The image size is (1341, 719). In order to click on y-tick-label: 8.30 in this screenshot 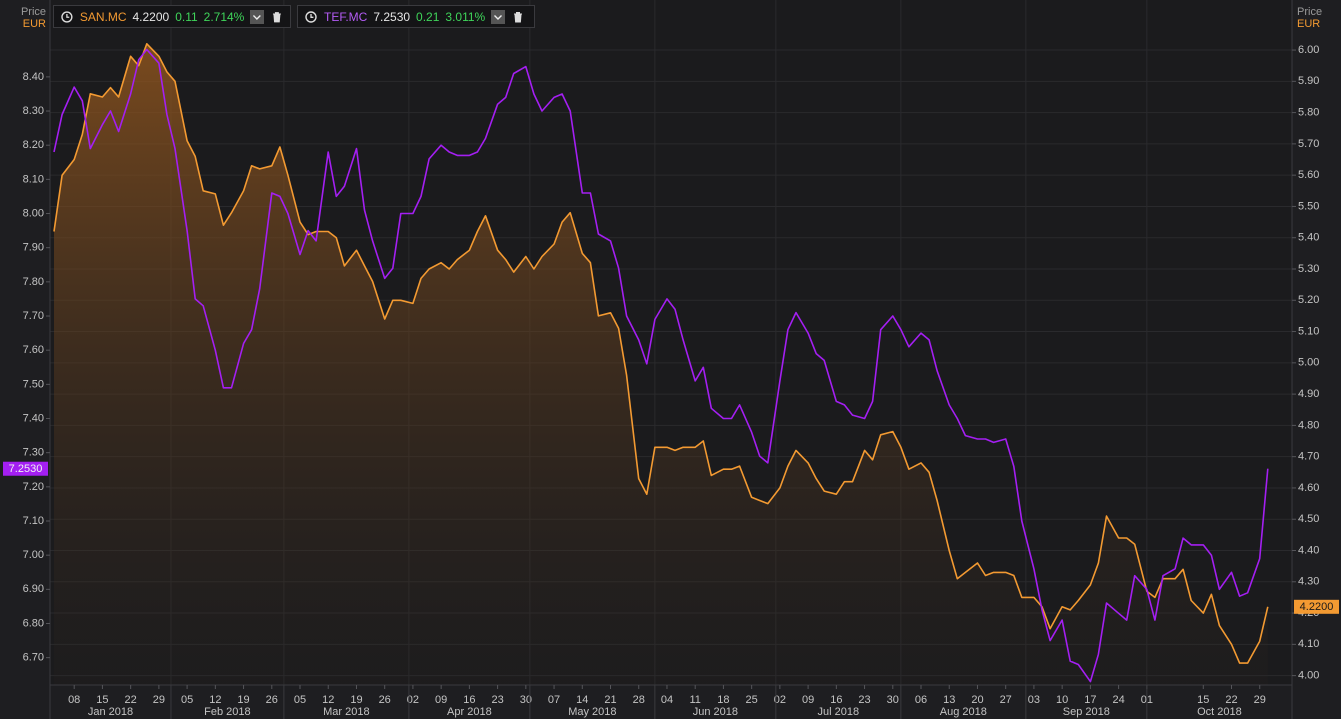, I will do `click(33, 111)`.